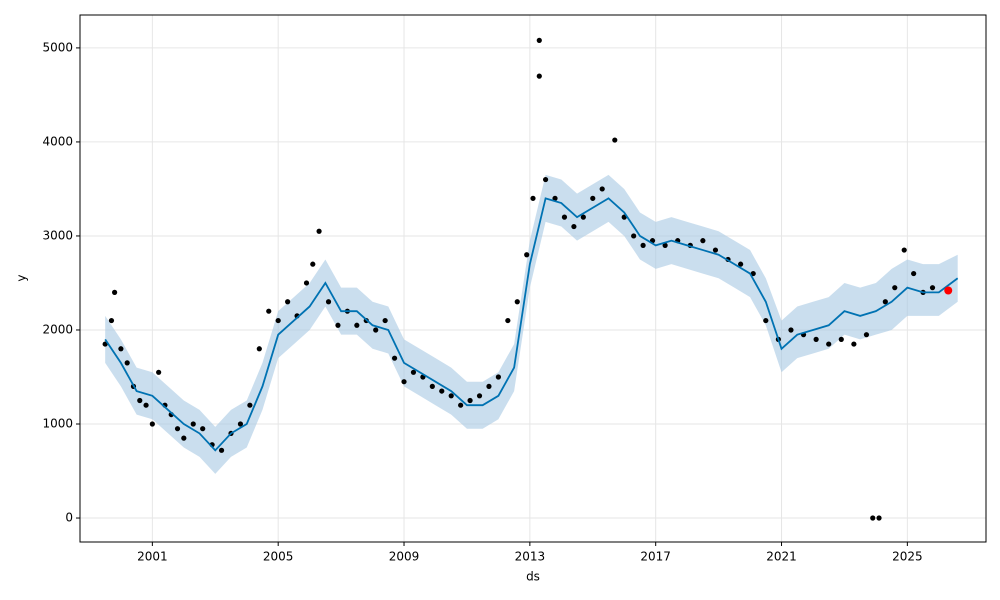 This screenshot has height=600, width=1000. What do you see at coordinates (404, 557) in the screenshot?
I see `x-tick-label: 2009` at bounding box center [404, 557].